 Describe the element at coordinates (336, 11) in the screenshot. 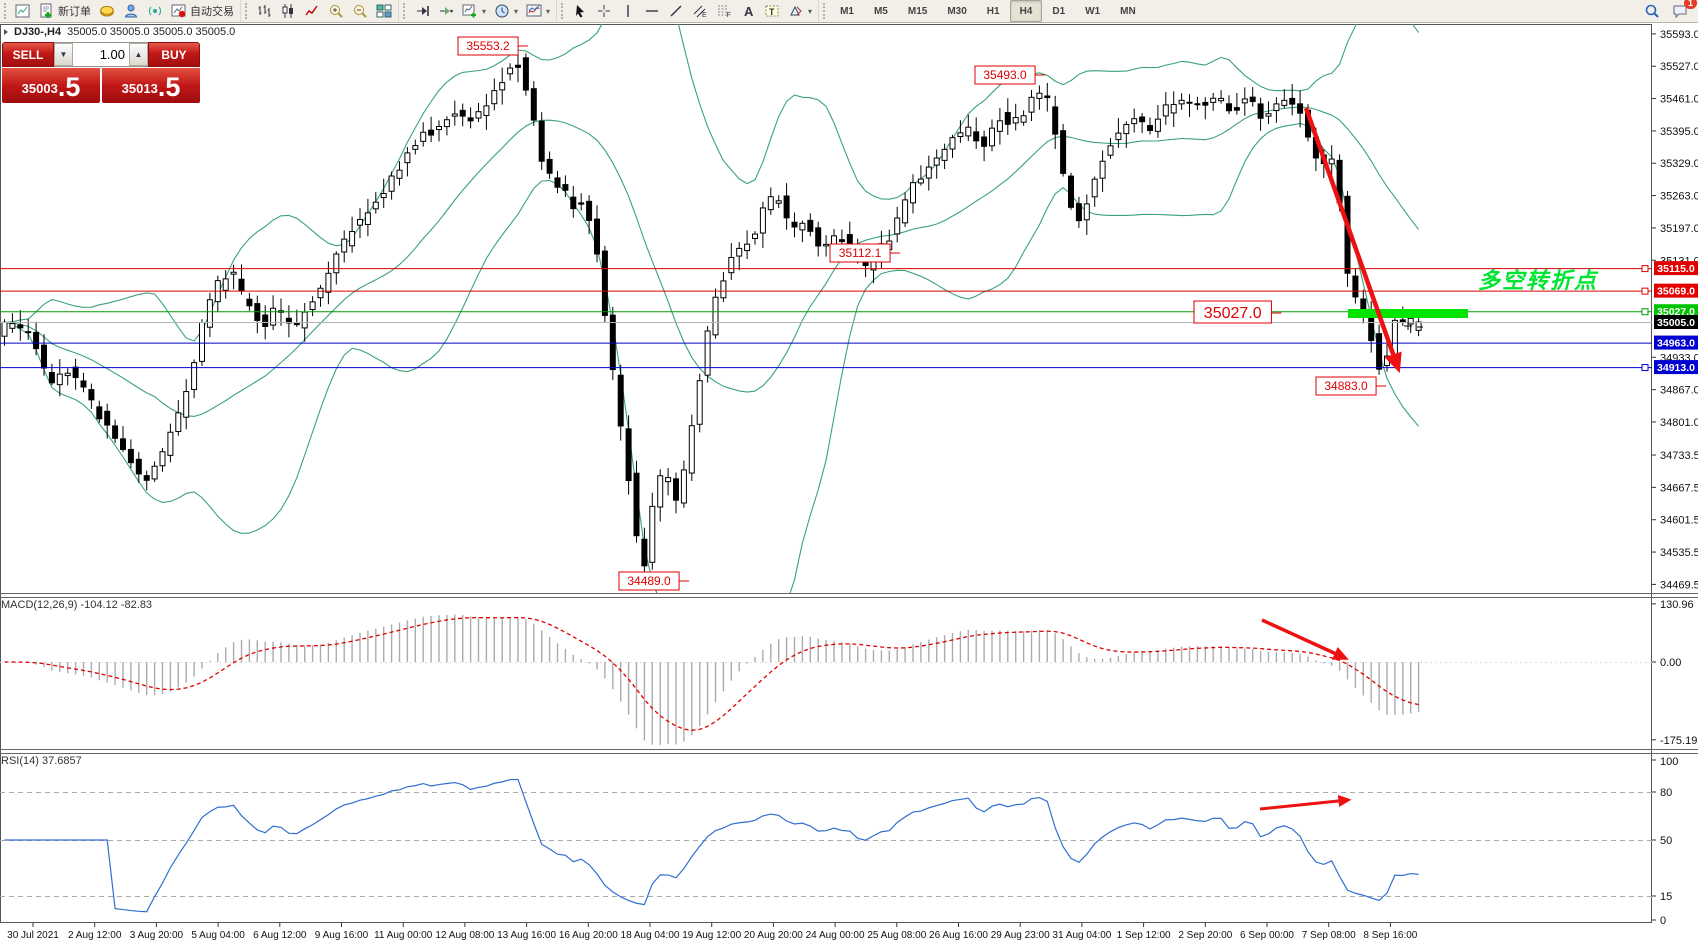

I see `zoom-in-icon` at that location.